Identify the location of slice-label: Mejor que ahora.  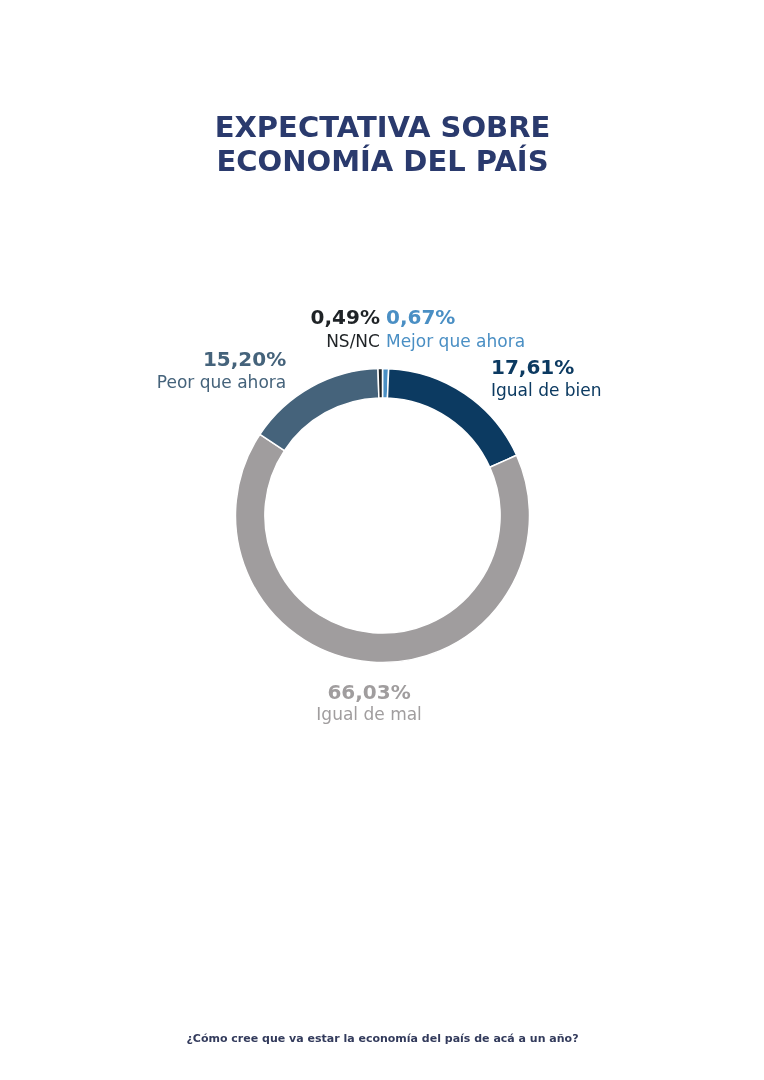
(455, 340).